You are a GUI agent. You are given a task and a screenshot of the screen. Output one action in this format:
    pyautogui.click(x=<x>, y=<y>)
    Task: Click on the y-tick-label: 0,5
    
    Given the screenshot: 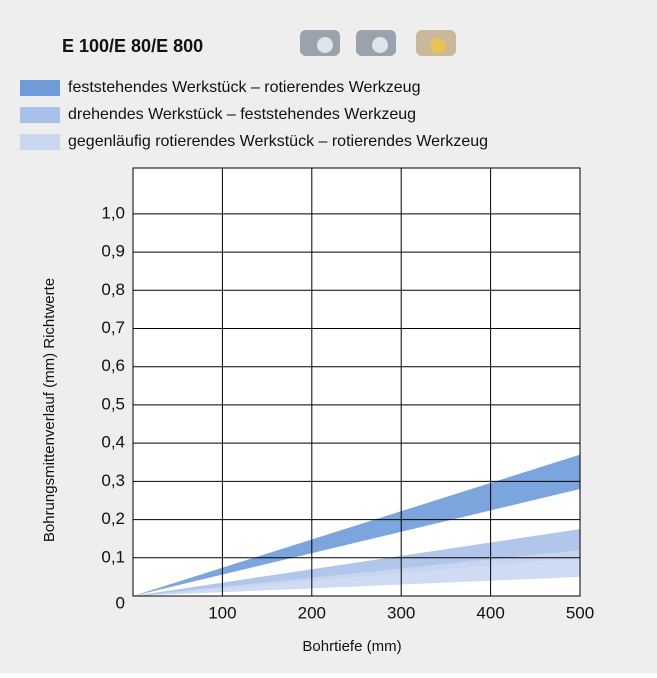 What is the action you would take?
    pyautogui.click(x=113, y=403)
    